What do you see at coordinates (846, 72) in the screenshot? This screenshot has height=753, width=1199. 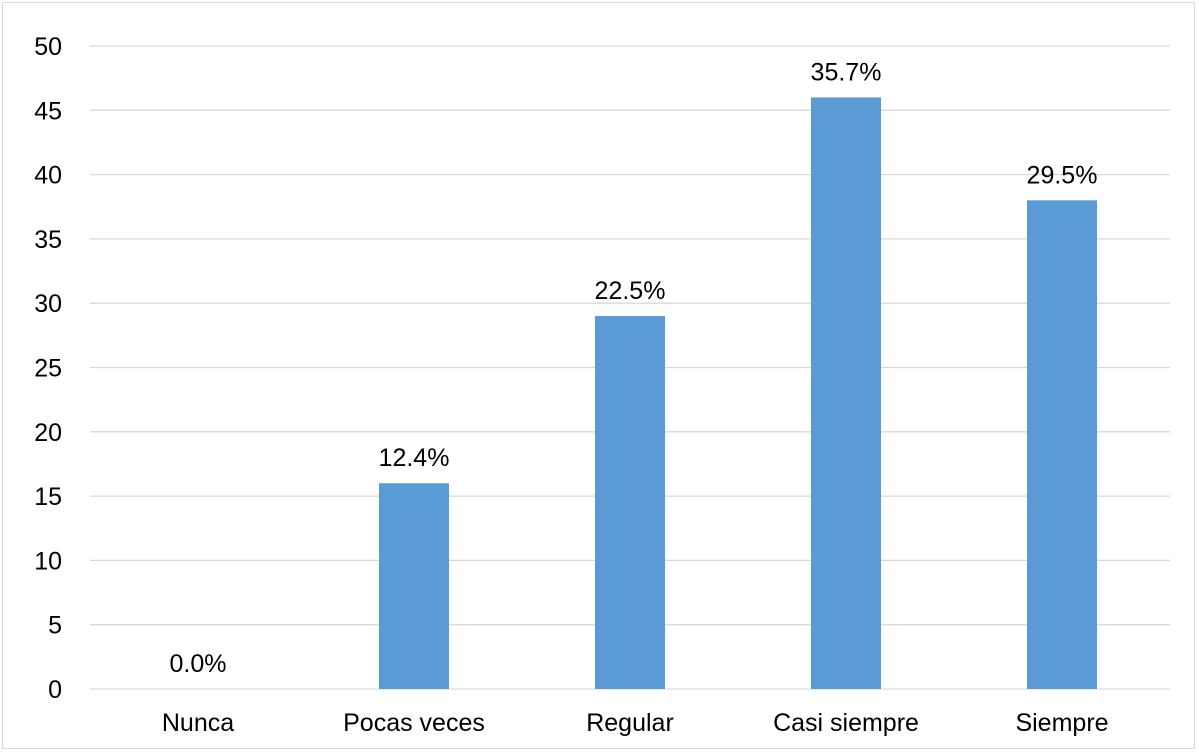 I see `data-label-casi-siempre: 35.7%` at bounding box center [846, 72].